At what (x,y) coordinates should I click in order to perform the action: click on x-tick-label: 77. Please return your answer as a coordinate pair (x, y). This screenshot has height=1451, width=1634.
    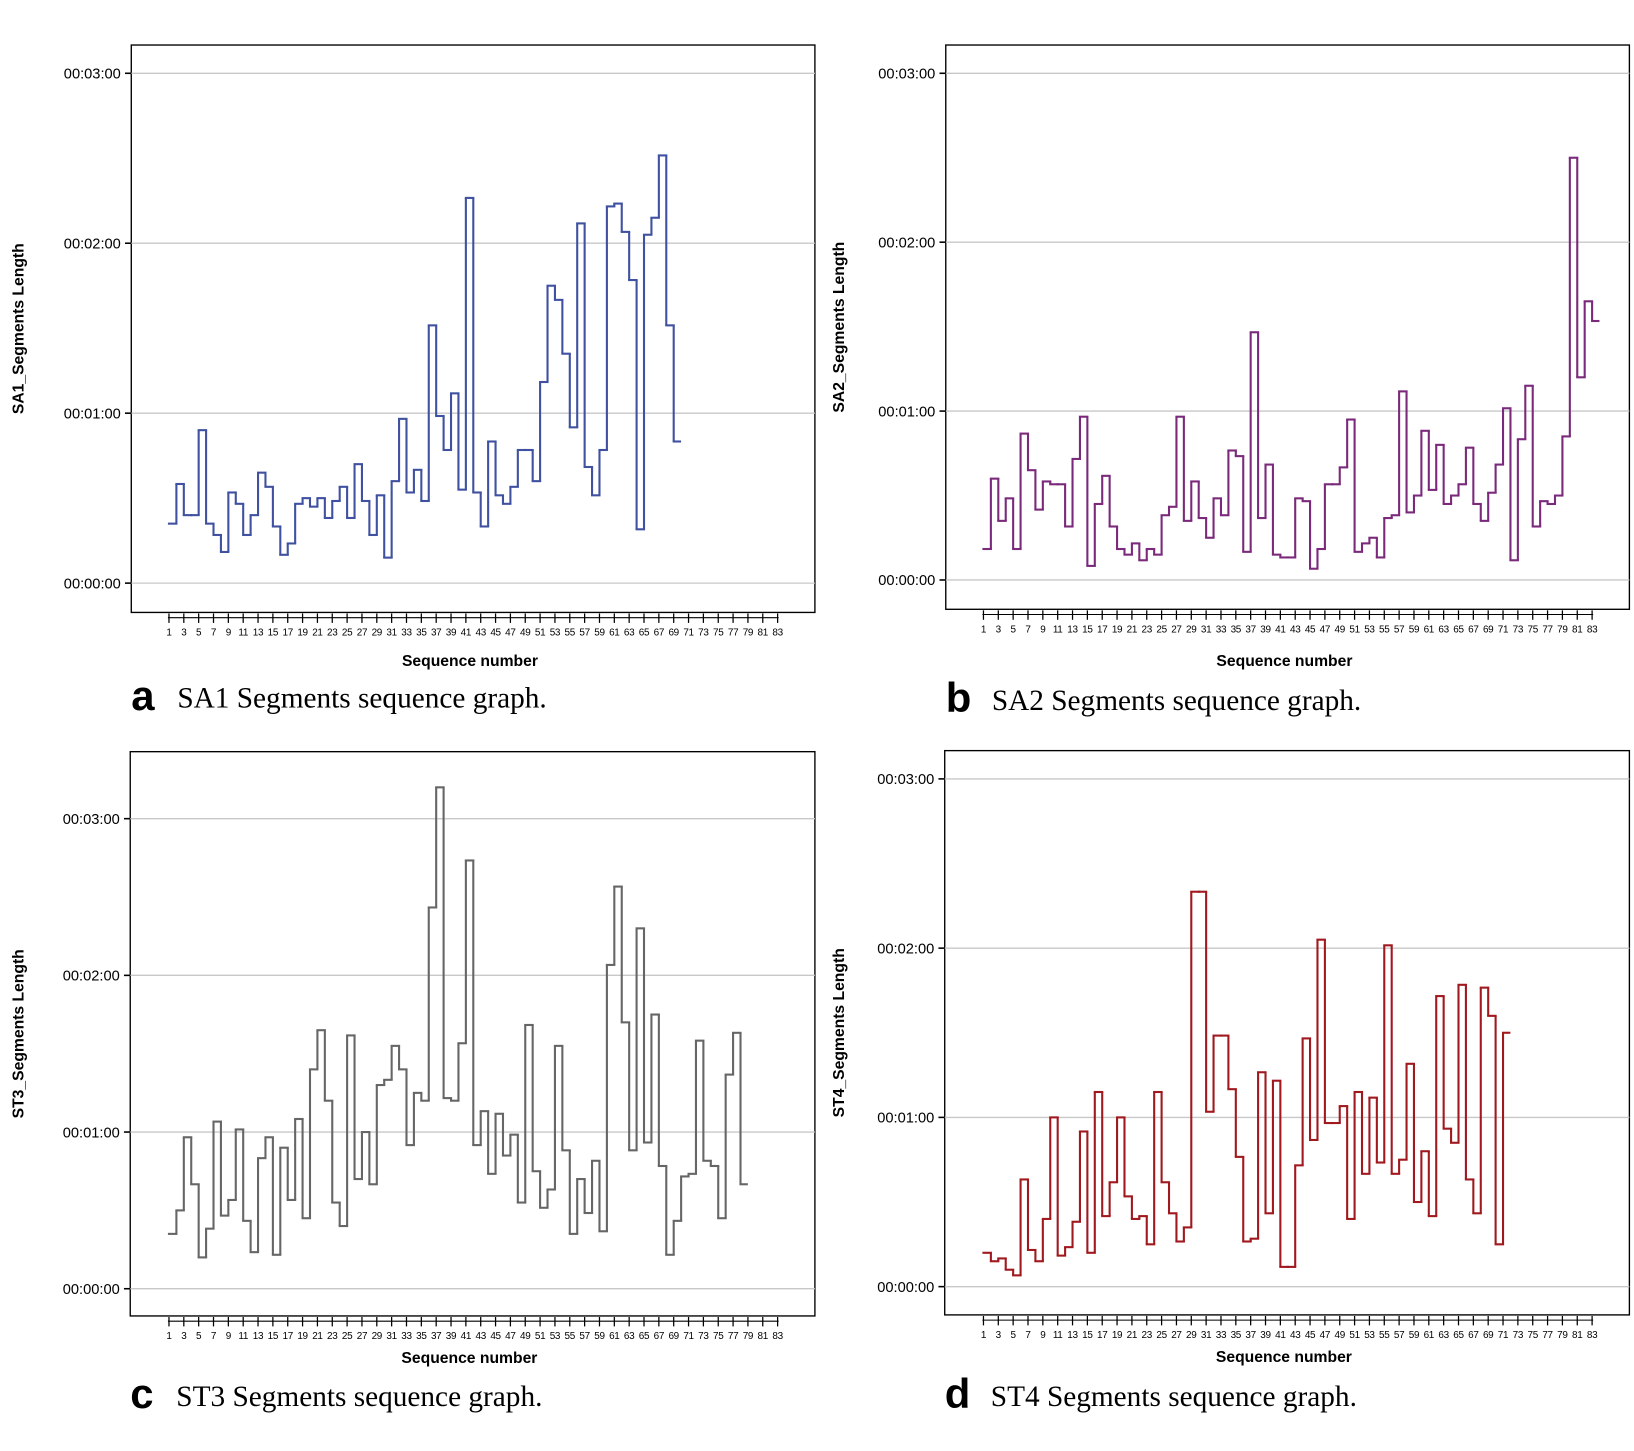
    Looking at the image, I should click on (1547, 629).